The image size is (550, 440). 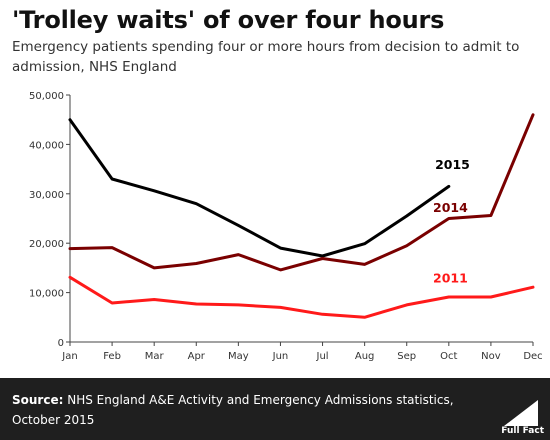 What do you see at coordinates (521, 413) in the screenshot?
I see `full-fact-logo-icon` at bounding box center [521, 413].